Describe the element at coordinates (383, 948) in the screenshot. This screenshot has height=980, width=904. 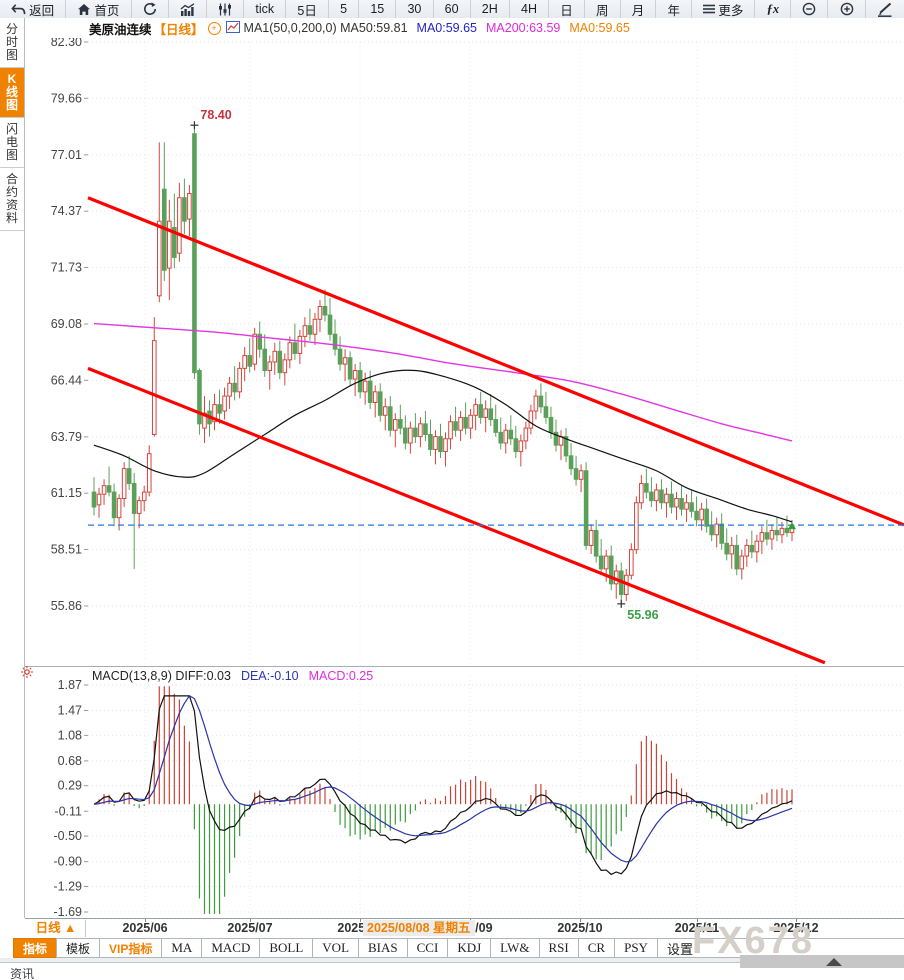
I see `indicator-tab-BIAS: BIAS` at that location.